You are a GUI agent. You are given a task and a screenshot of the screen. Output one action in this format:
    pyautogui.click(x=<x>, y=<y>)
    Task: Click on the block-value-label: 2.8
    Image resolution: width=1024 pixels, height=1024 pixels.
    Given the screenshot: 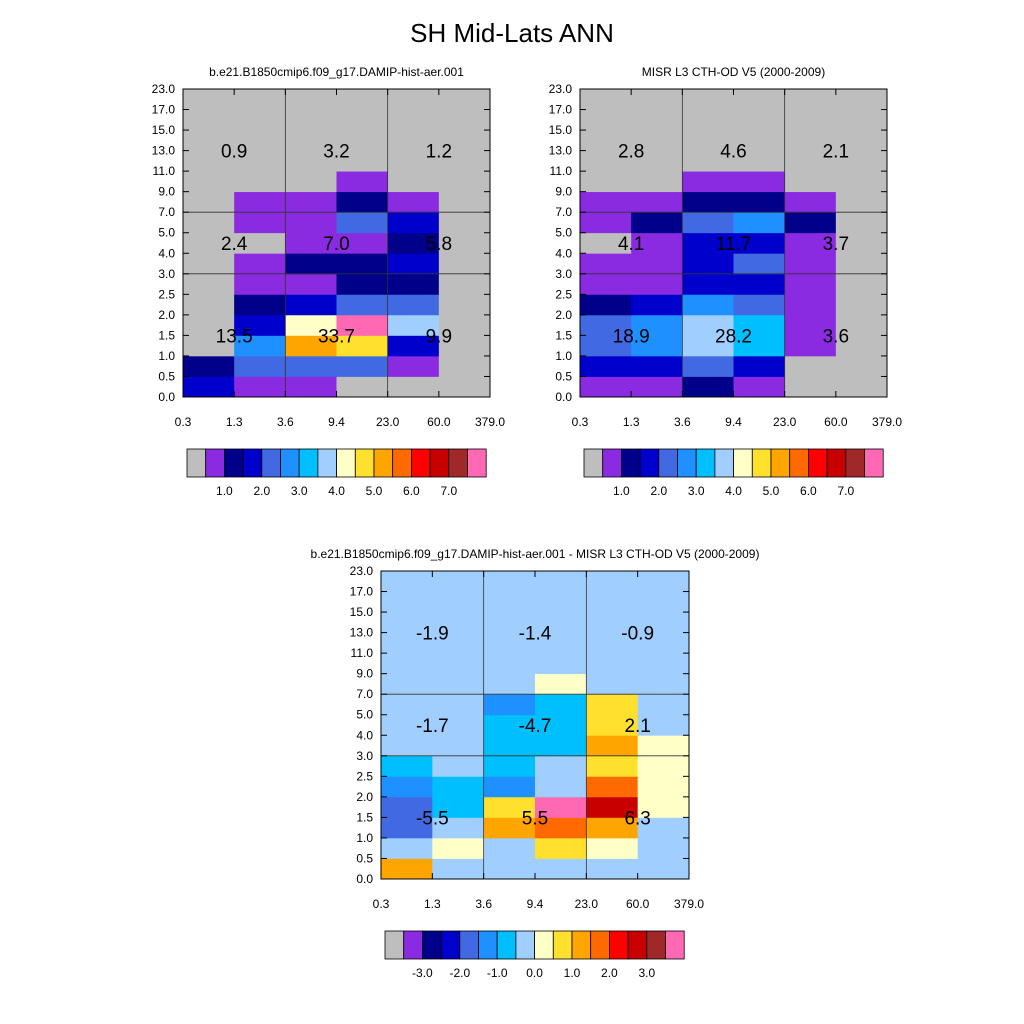 What is the action you would take?
    pyautogui.click(x=631, y=152)
    